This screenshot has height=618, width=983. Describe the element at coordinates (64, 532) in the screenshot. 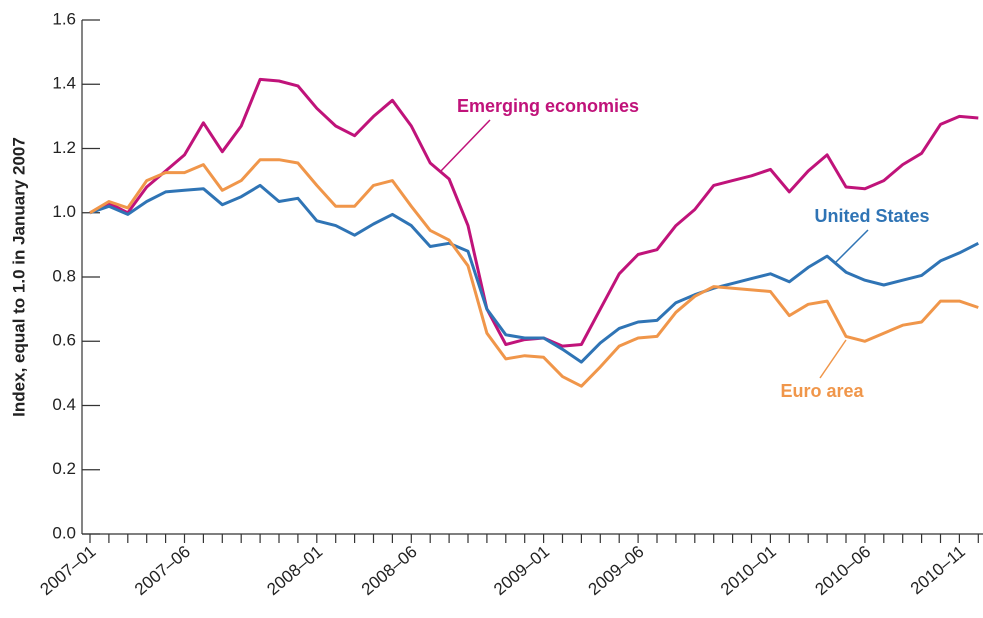

I see `y-tick-label: 0.0` at that location.